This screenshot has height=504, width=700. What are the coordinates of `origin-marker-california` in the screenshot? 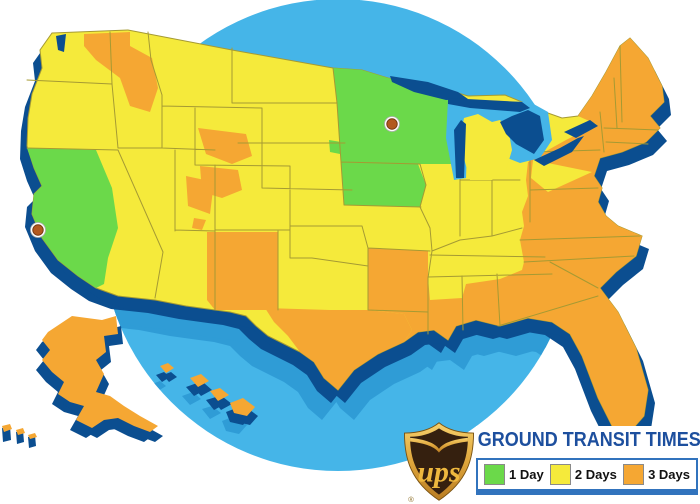 It's located at (38, 230).